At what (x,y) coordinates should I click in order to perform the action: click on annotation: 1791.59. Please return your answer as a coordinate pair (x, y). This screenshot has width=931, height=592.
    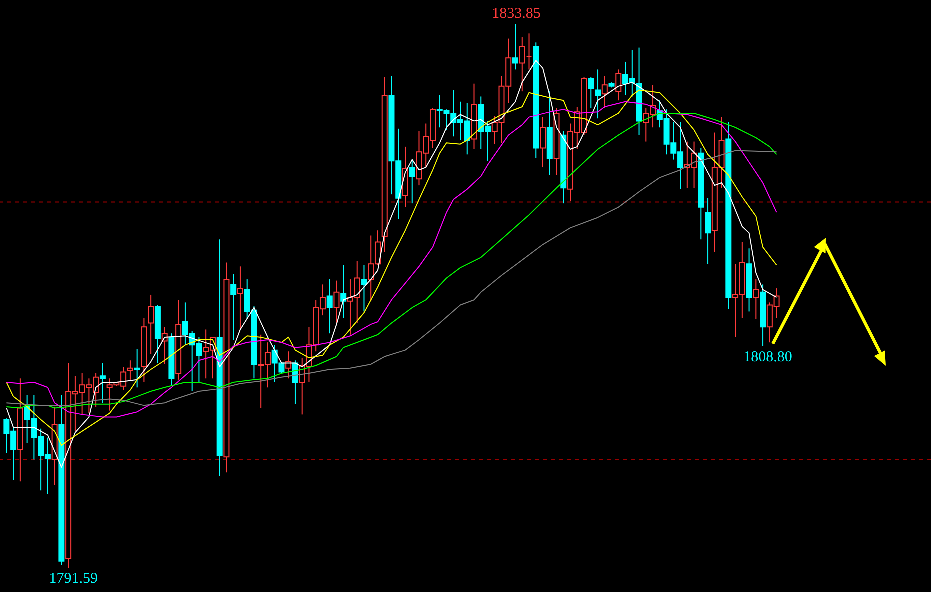
    Looking at the image, I should click on (73, 579).